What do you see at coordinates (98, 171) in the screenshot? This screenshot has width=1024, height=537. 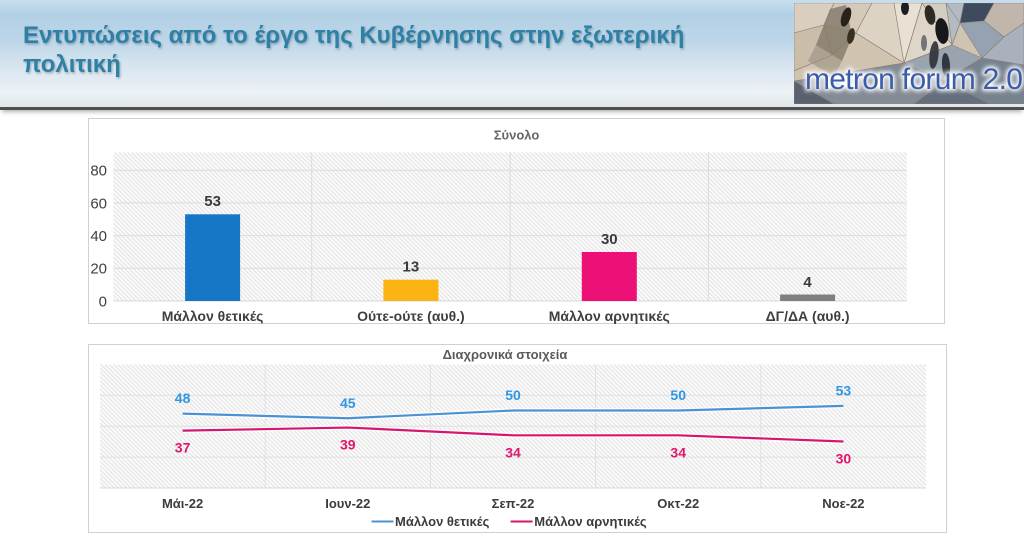 I see `svg-text: 80` at bounding box center [98, 171].